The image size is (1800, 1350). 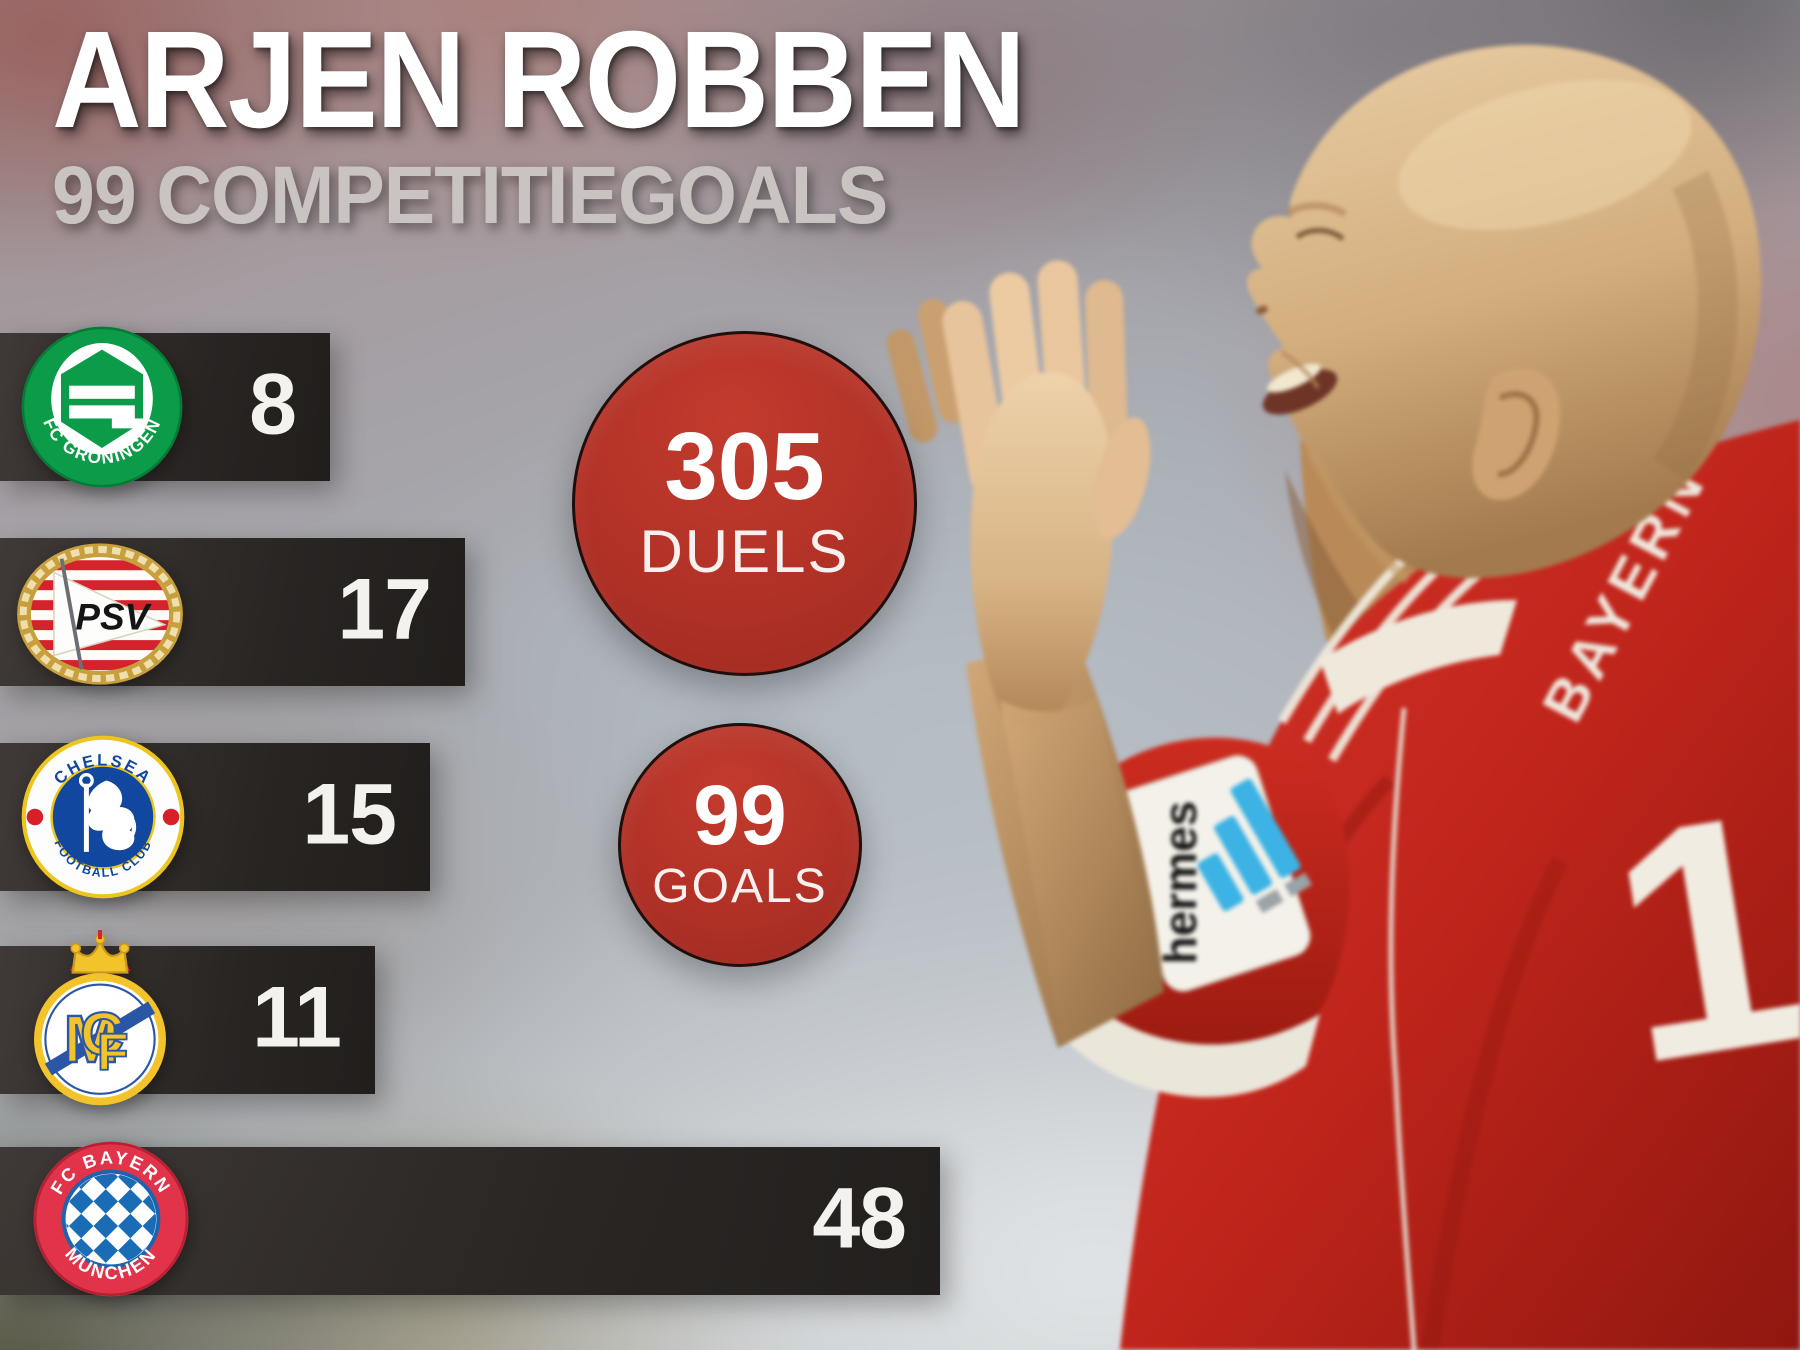 I want to click on fc-bayern-crest: FC BAYERN MÜNCHEN, so click(x=111, y=1219).